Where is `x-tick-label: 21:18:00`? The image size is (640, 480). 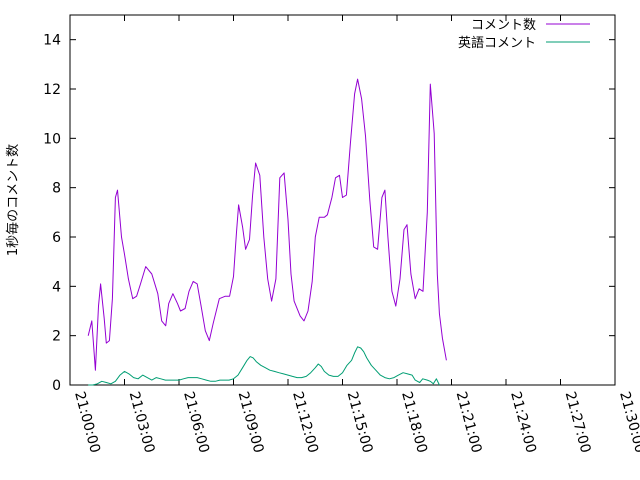
x-tick-label: 21:18:00 is located at coordinates (414, 422).